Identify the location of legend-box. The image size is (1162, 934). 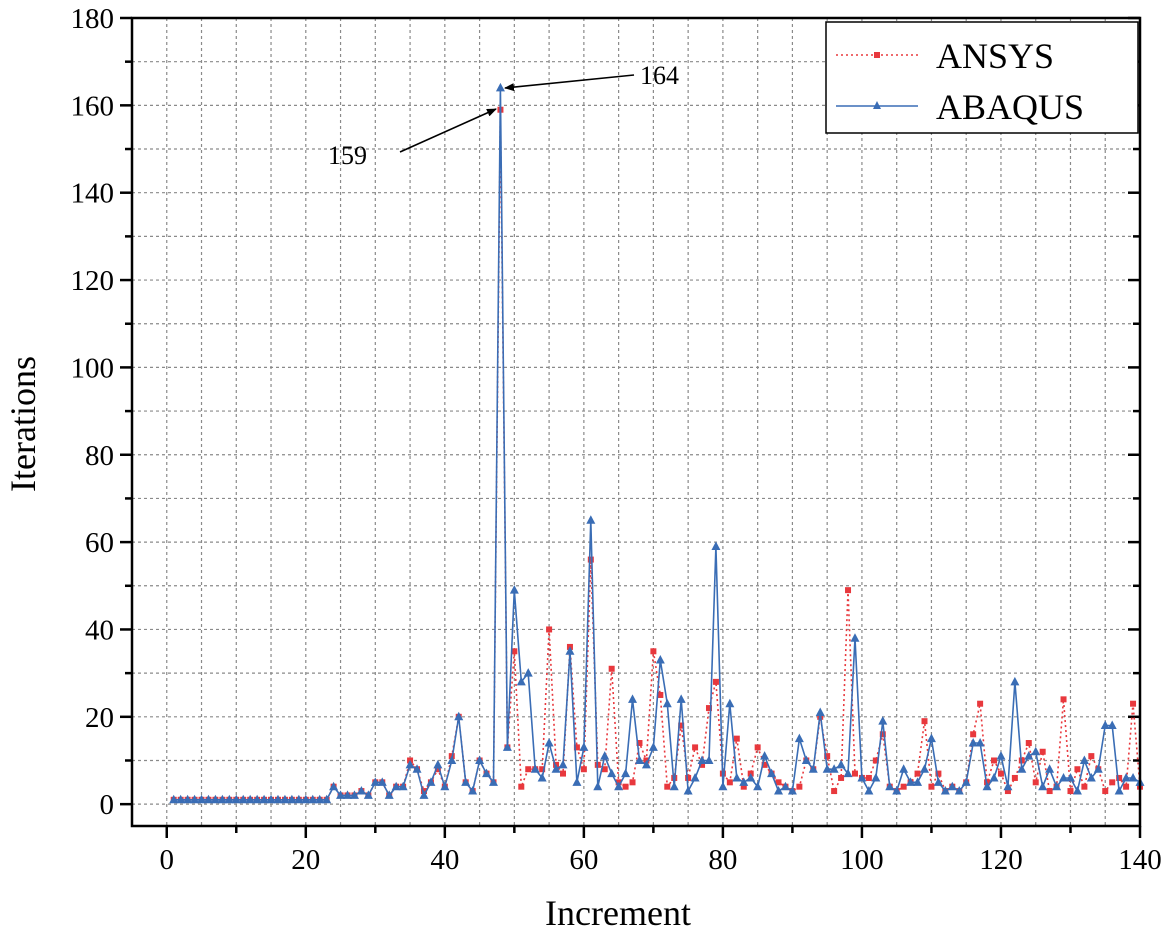
(982, 77).